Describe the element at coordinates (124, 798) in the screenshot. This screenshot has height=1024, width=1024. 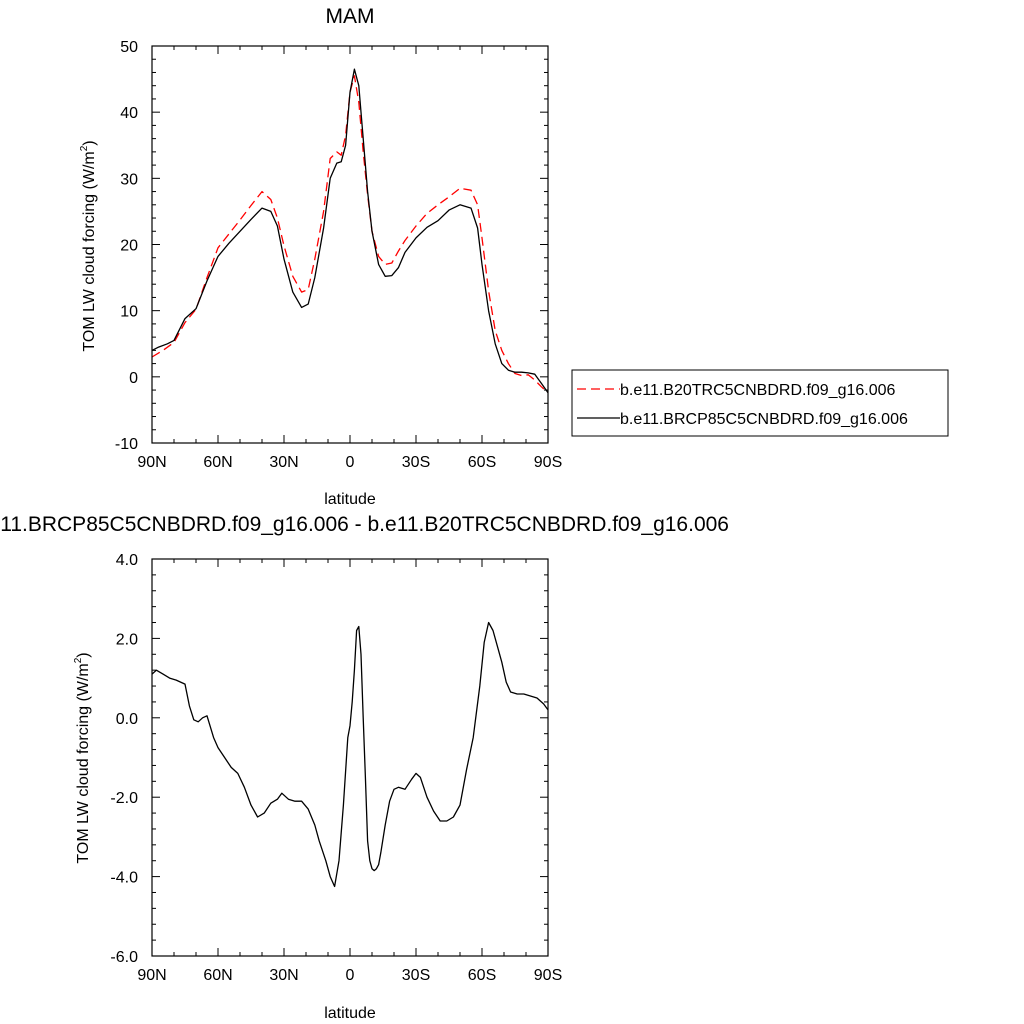
I see `bottom-y-tick-label: -2.0` at that location.